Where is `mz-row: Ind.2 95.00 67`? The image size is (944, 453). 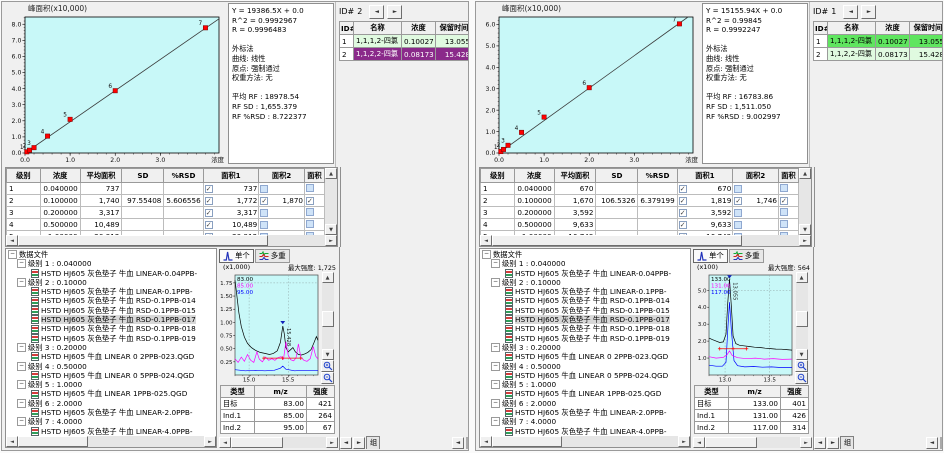 mz-row: Ind.2 95.00 67 is located at coordinates (277, 427).